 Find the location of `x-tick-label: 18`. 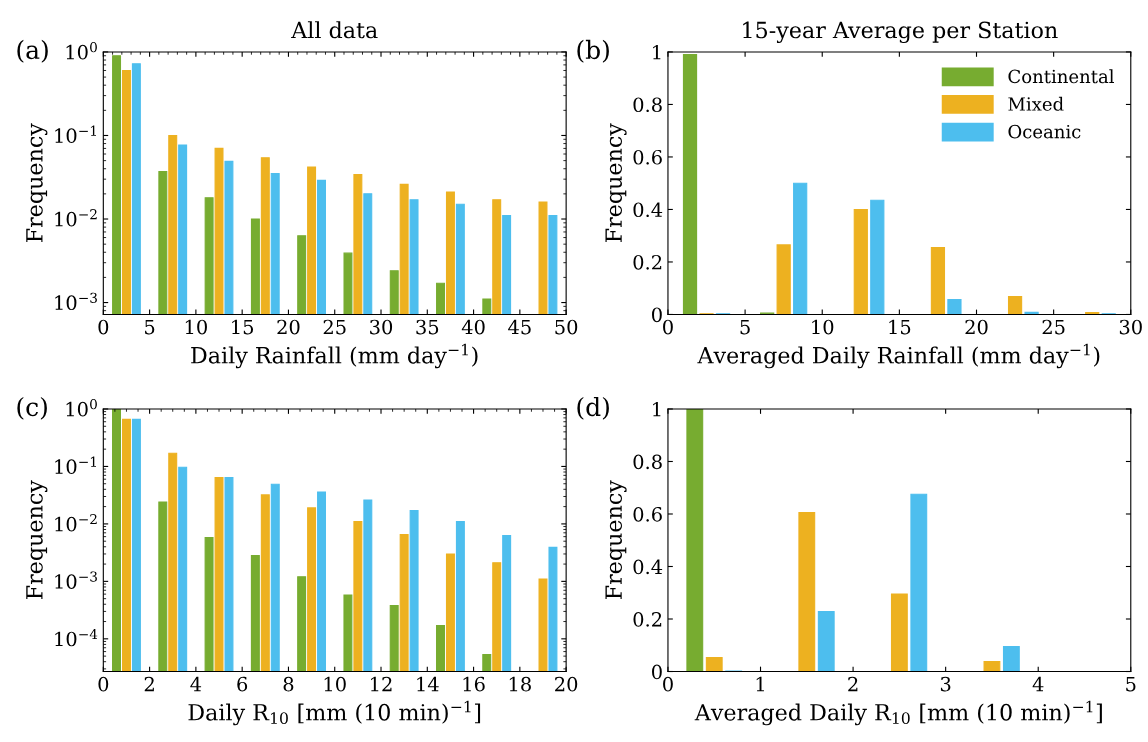

x-tick-label: 18 is located at coordinates (520, 684).